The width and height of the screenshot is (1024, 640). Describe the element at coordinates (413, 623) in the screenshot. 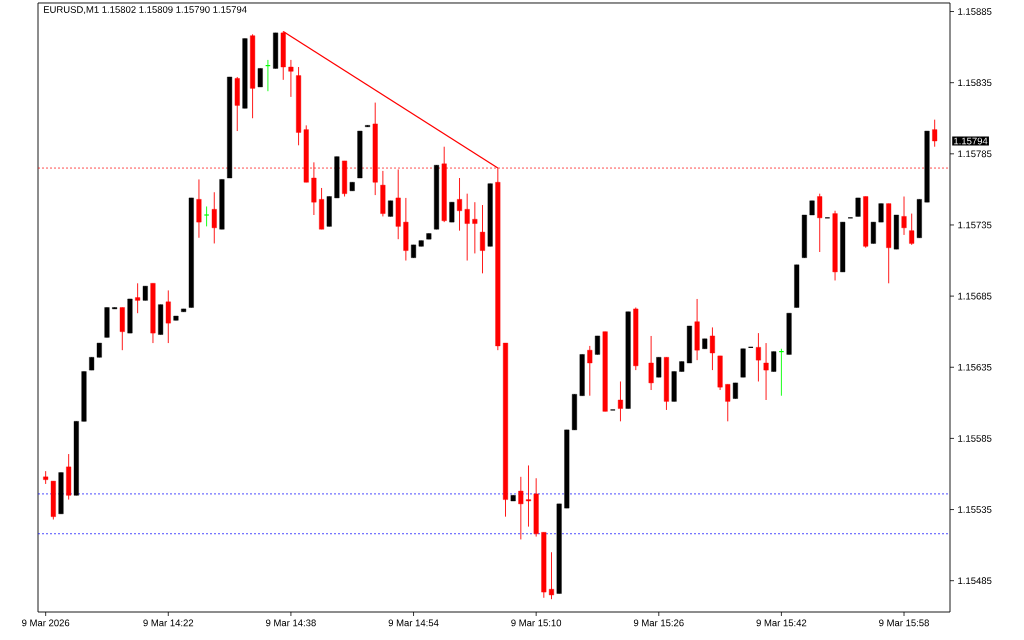

I see `x-tick-label: 9 Mar 14:54` at that location.